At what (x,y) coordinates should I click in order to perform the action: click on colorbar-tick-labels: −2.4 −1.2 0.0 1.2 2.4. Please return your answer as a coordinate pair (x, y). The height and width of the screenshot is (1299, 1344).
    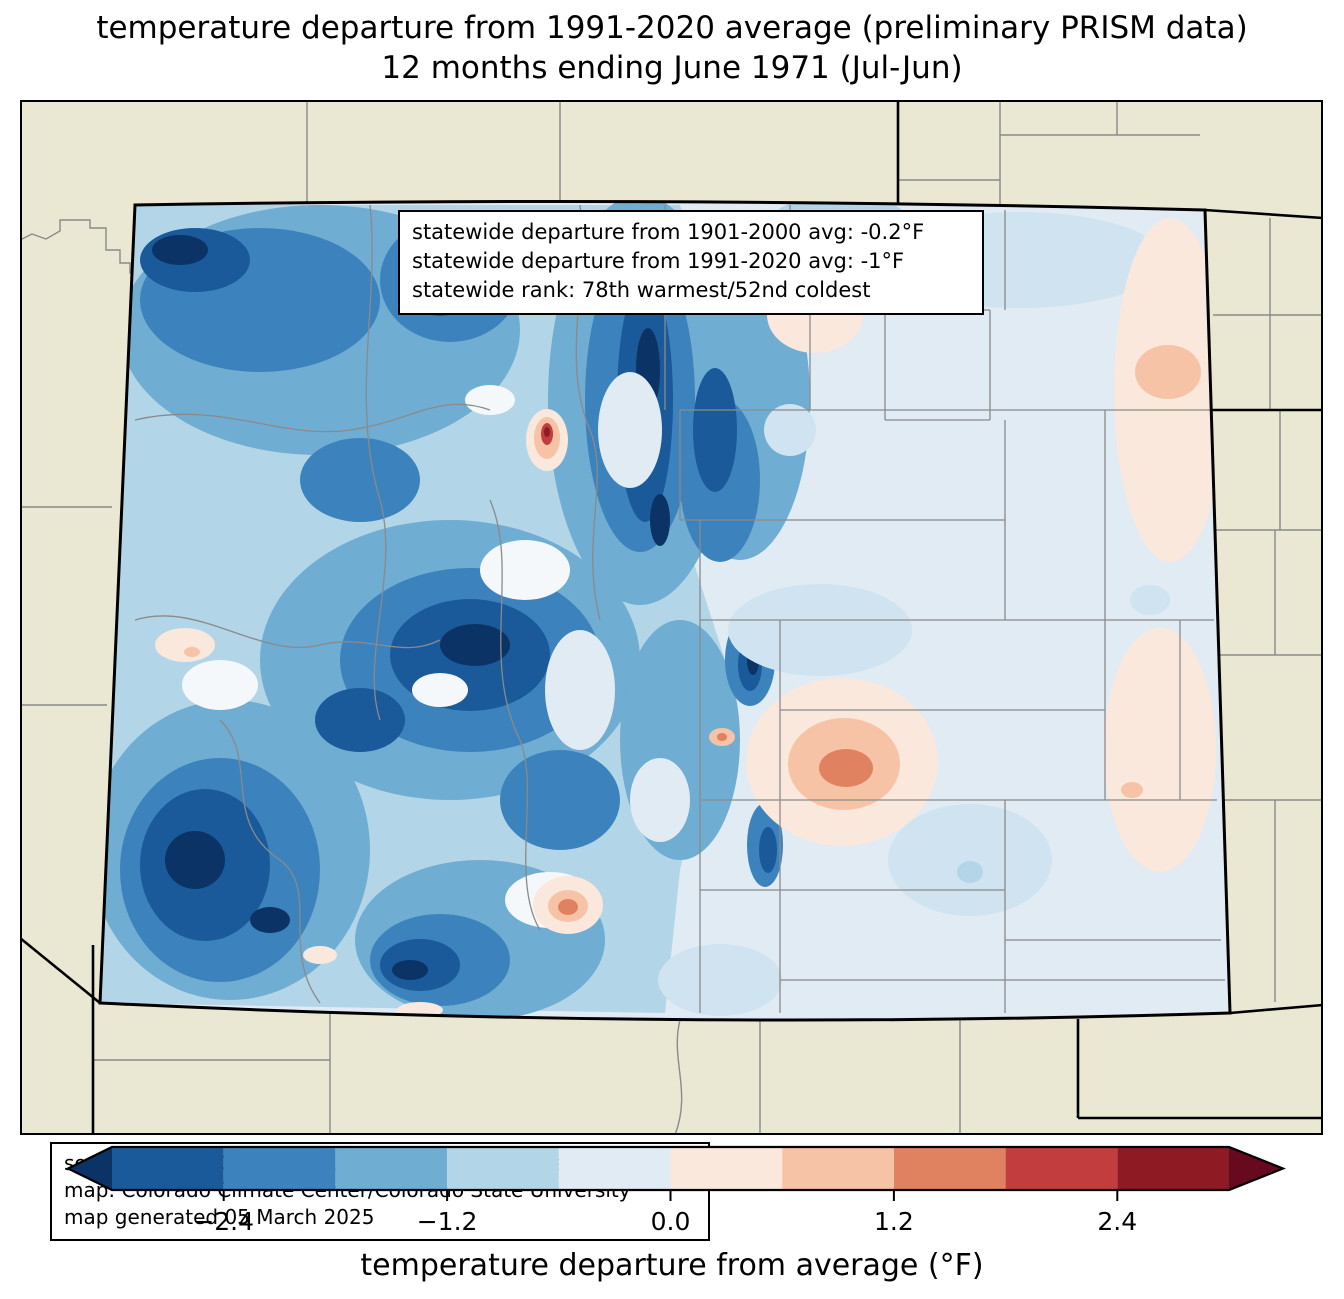
    Looking at the image, I should click on (665, 1221).